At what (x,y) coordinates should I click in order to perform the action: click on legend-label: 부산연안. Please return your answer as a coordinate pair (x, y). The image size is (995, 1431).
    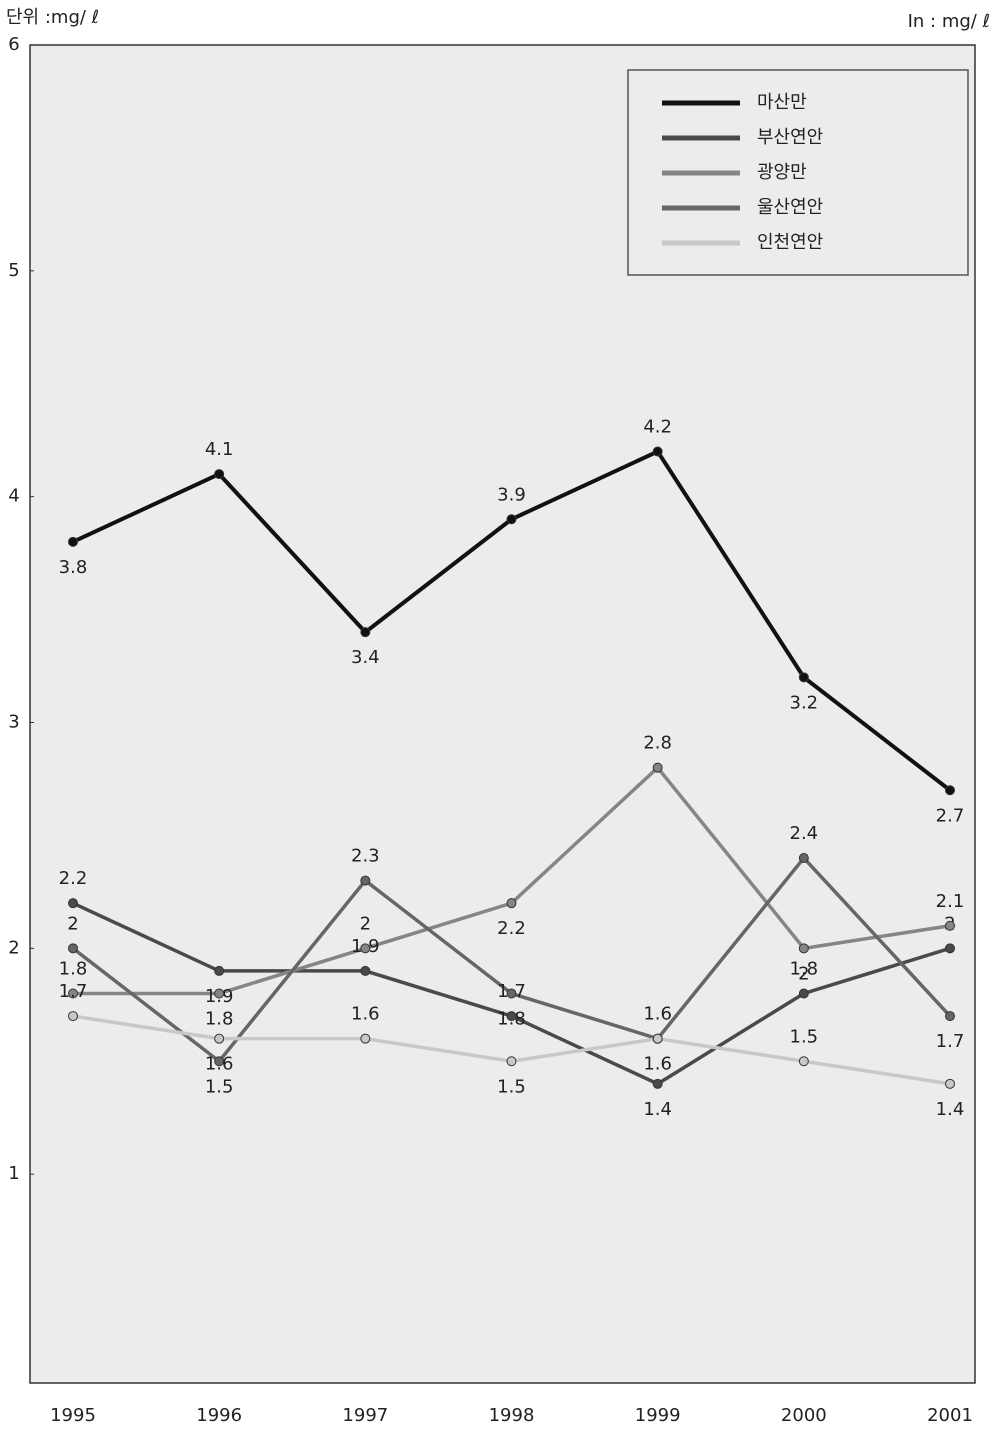
    Looking at the image, I should click on (790, 137).